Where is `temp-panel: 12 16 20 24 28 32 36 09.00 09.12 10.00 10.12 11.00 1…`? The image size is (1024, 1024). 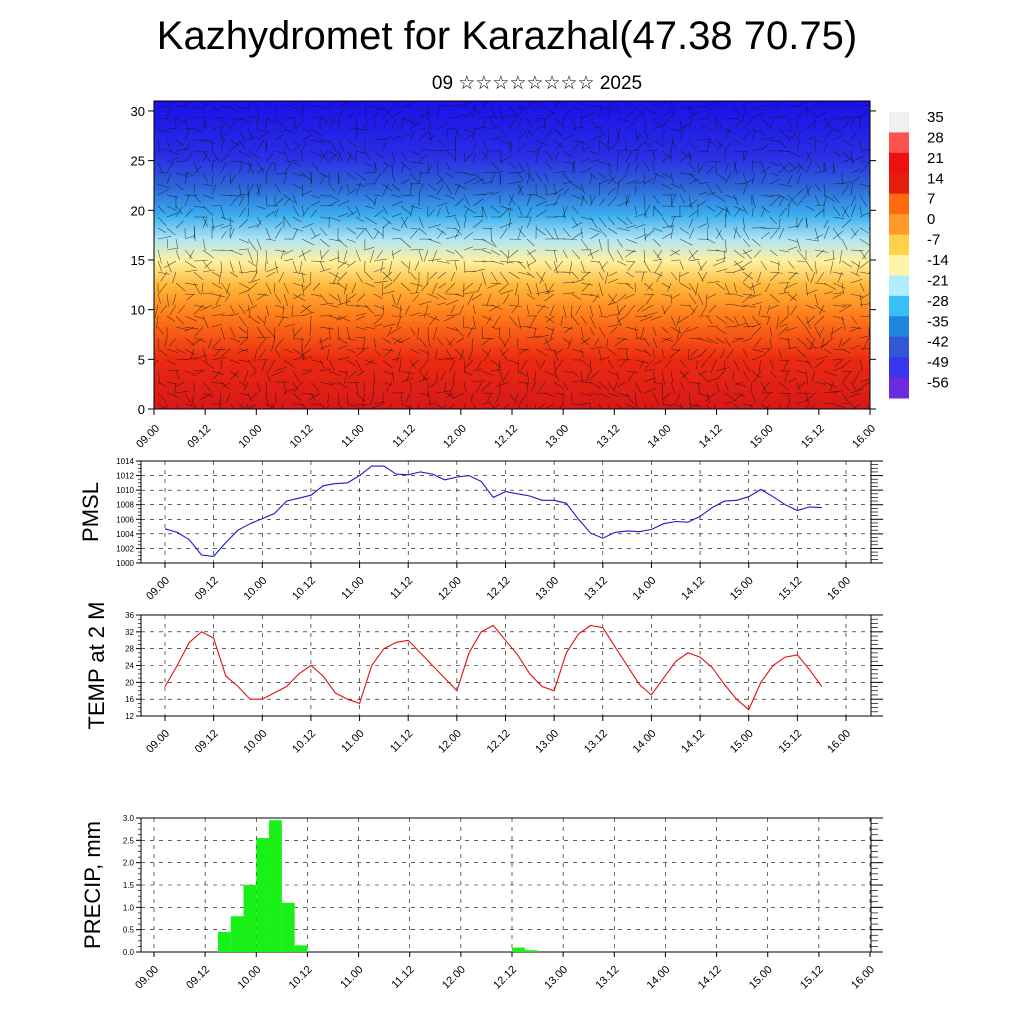
temp-panel: 12 16 20 24 28 32 36 09.00 09.12 10.00 10.12 11.00 1… is located at coordinates (441, 679).